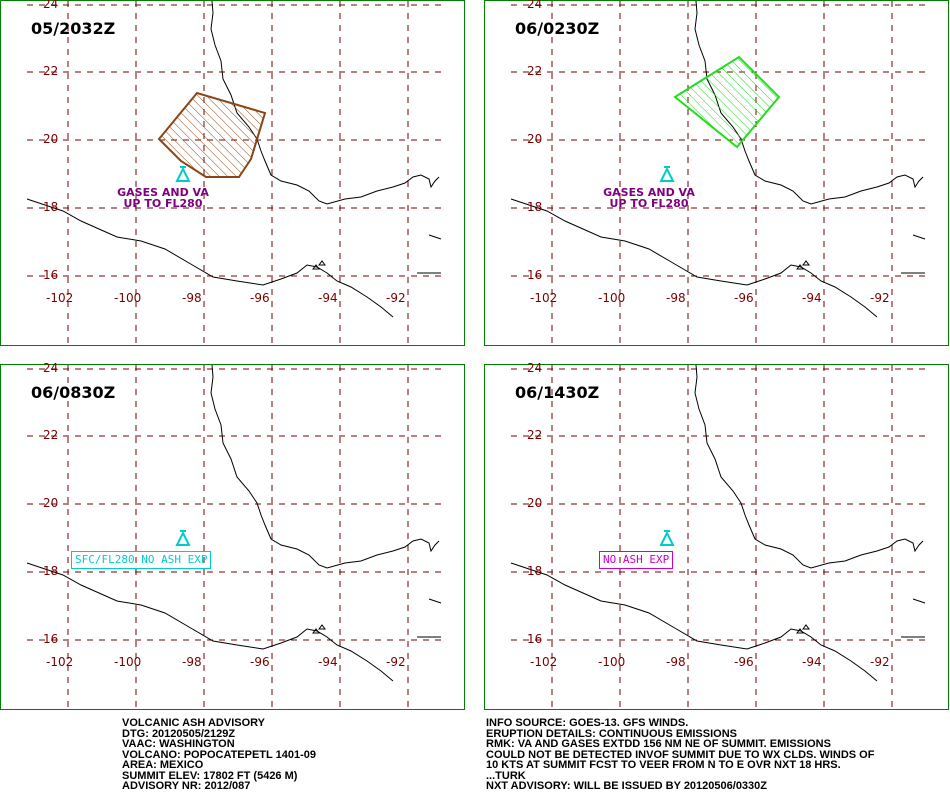 The image size is (950, 812). I want to click on advisory-line: AREA: MEXICO, so click(163, 765).